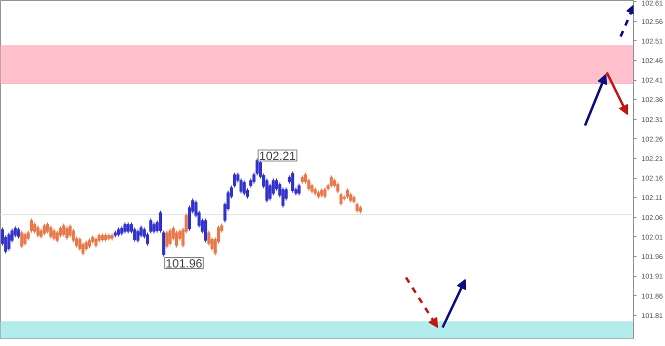  Describe the element at coordinates (184, 263) in the screenshot. I see `annotation: 101.96` at that location.